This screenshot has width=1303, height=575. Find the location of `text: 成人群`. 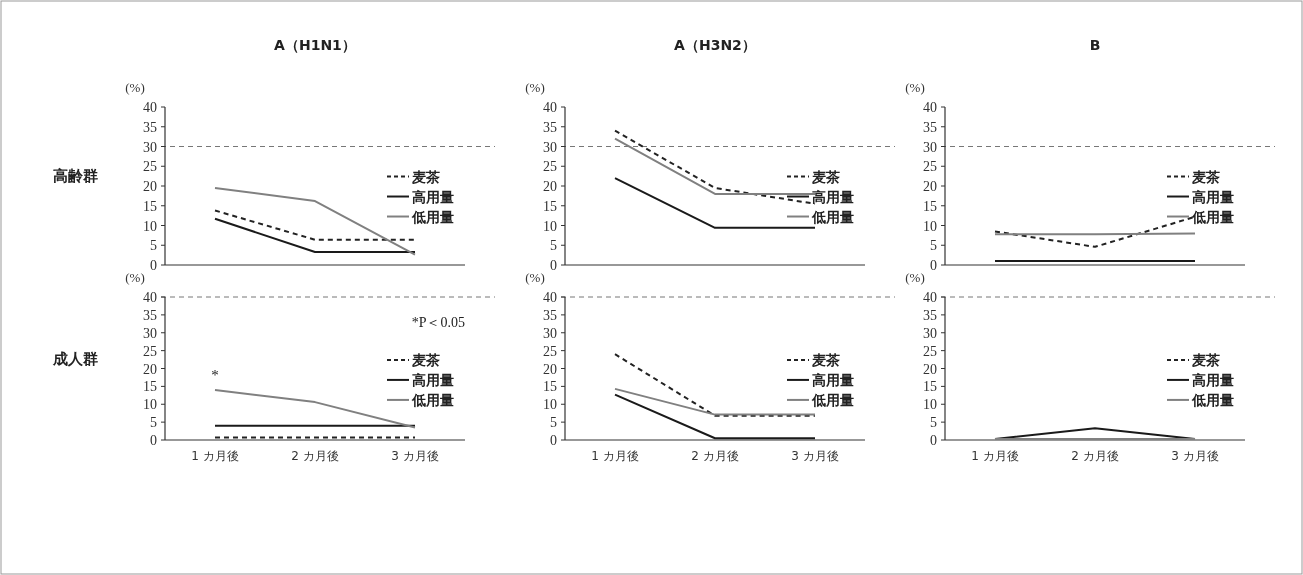

text: 成人群 is located at coordinates (74, 358).